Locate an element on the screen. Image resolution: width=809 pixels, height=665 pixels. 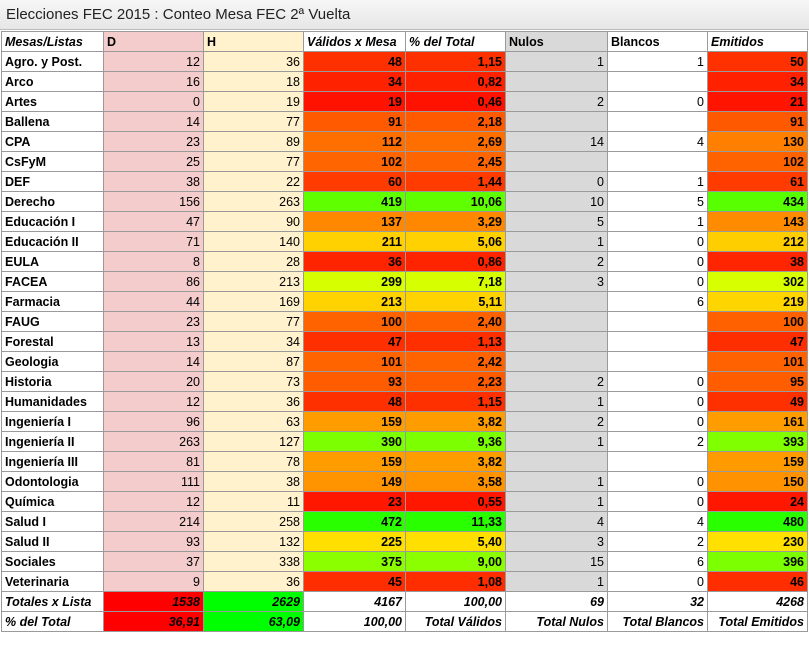
data-row: Odontologia 111 38 149 3,58 1 0 150 is located at coordinates (404, 481).